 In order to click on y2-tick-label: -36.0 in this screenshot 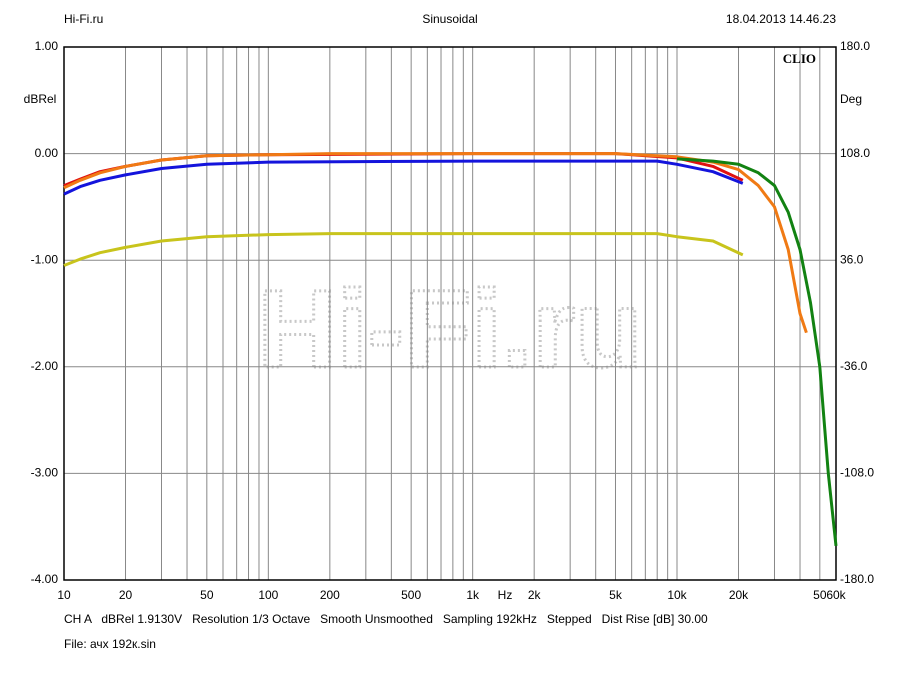, I will do `click(854, 366)`.